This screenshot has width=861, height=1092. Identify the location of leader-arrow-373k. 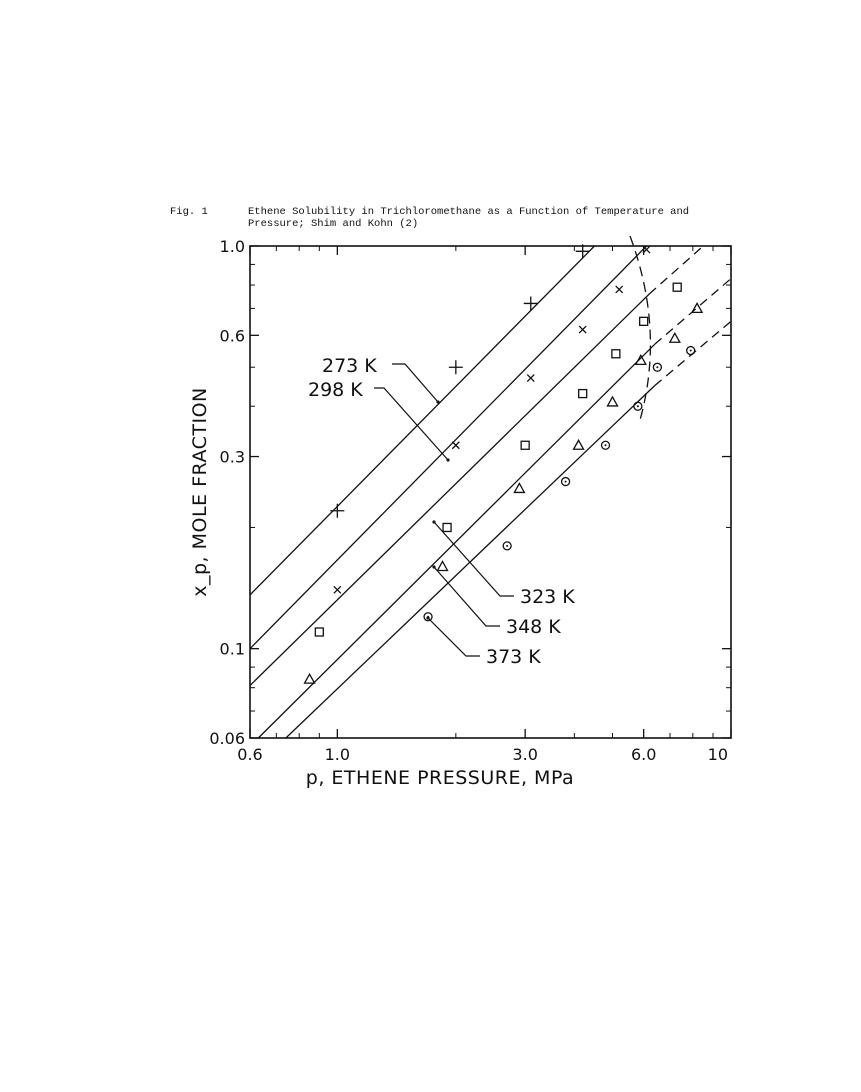
(428, 618).